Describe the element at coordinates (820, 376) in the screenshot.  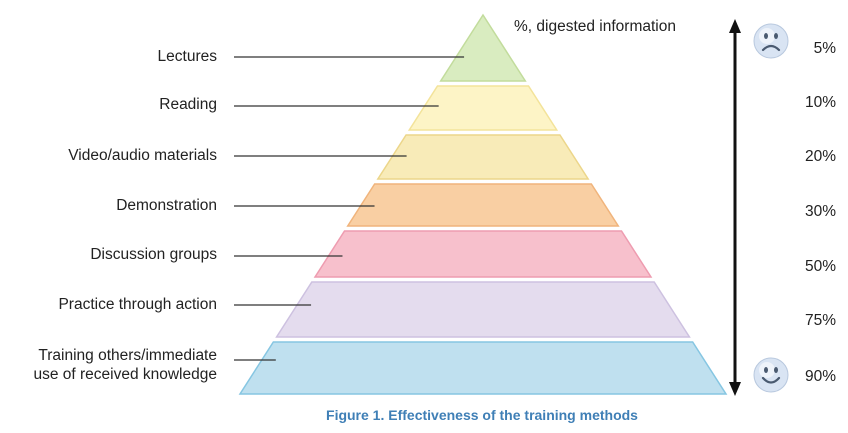
I see `percent-training-others: 90%` at that location.